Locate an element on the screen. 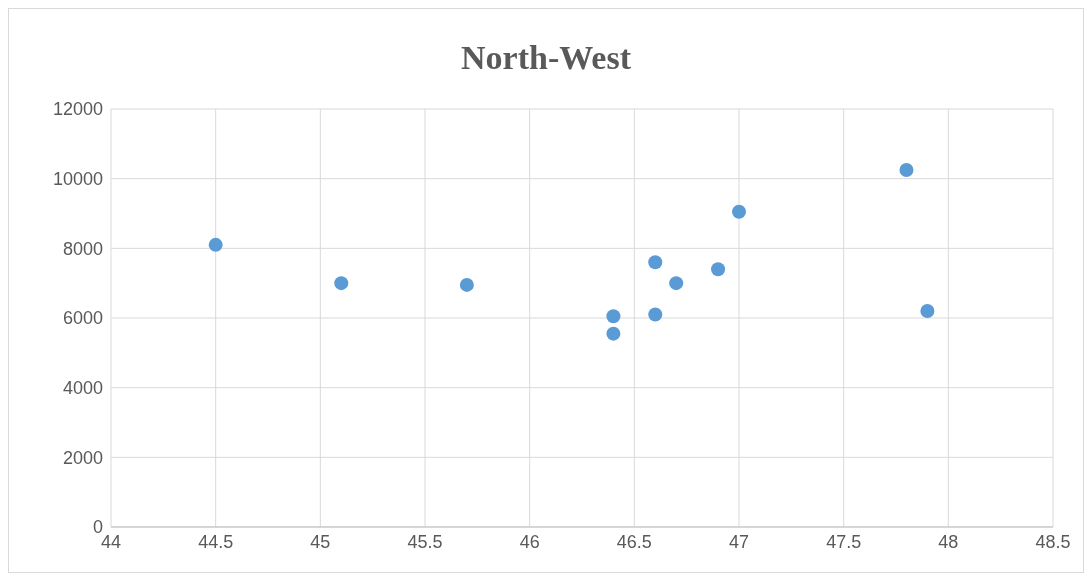  x-tick-label: 44 is located at coordinates (111, 541).